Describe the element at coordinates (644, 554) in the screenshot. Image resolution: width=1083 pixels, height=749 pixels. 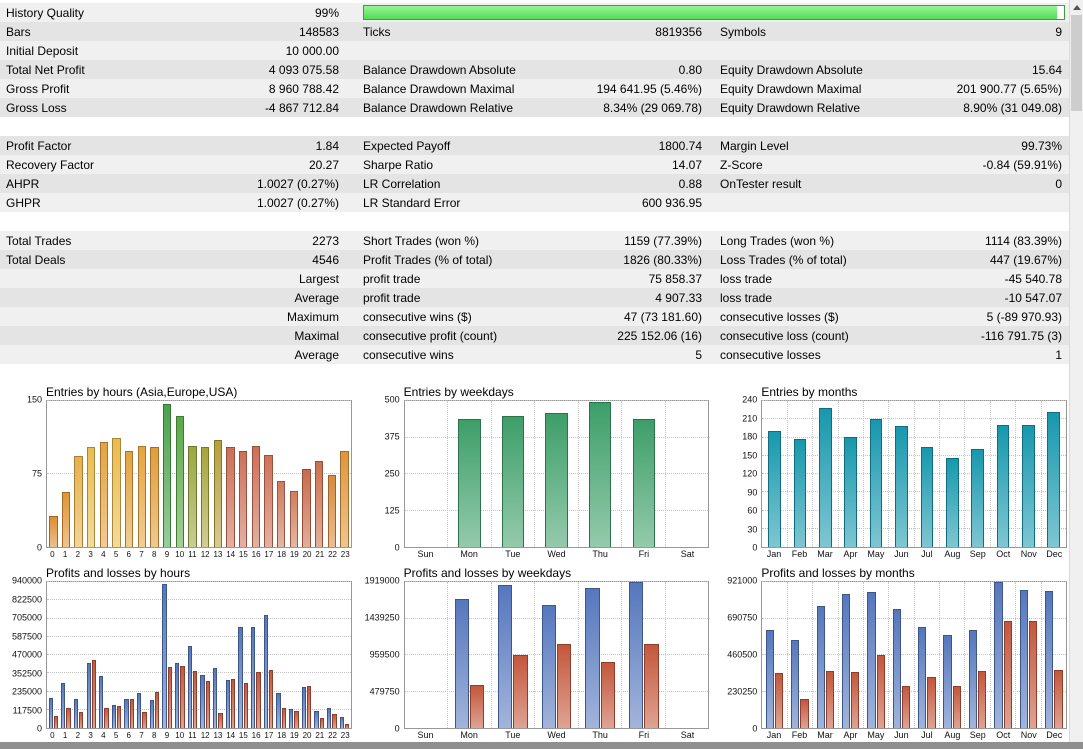
I see `x-tick-label: Fri` at that location.